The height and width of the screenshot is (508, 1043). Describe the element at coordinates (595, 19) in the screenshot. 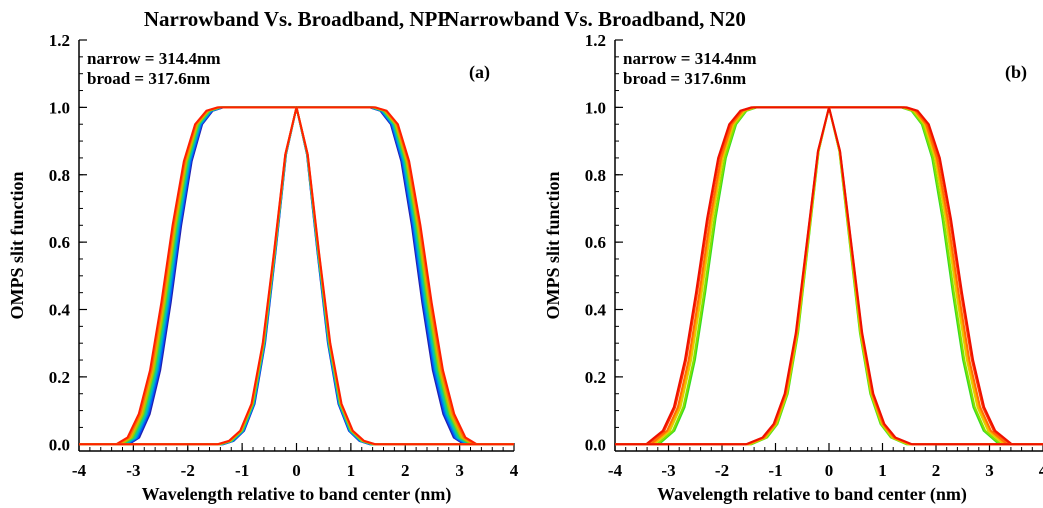

I see `chart-title: Narrowband Vs. Broadband, N20` at that location.